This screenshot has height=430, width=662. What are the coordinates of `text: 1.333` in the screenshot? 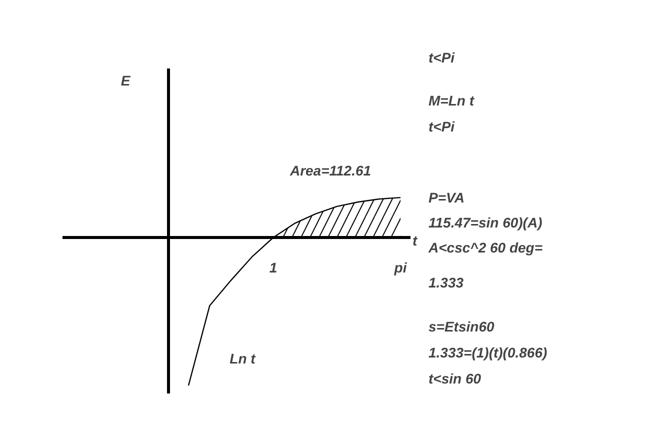 It's located at (446, 282).